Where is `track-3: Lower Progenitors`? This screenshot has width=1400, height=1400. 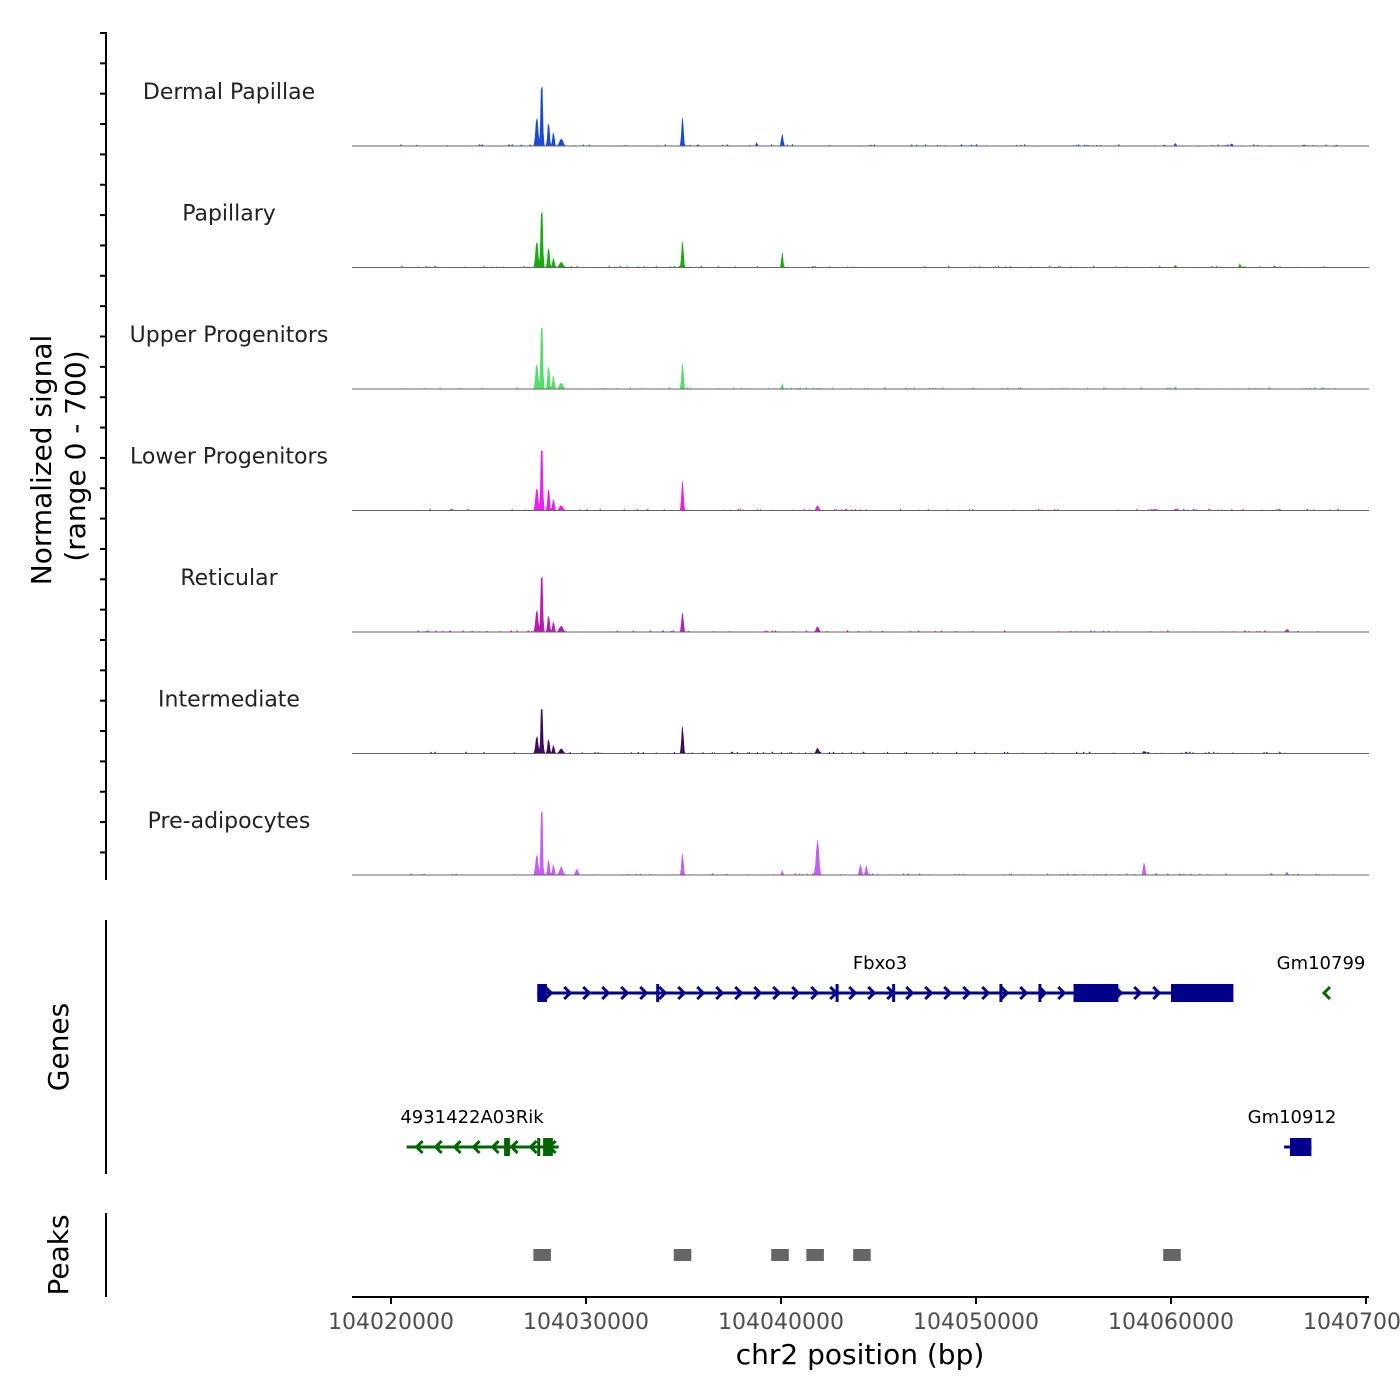 track-3: Lower Progenitors is located at coordinates (749, 478).